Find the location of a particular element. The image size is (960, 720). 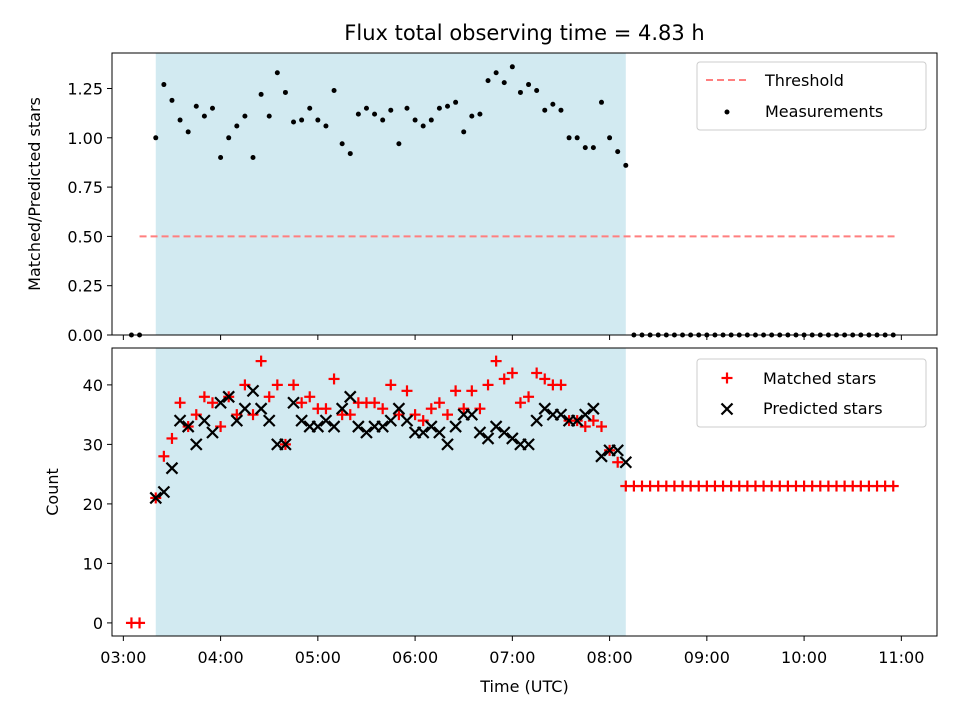

count-x-tick-label: 06:00 is located at coordinates (415, 657).